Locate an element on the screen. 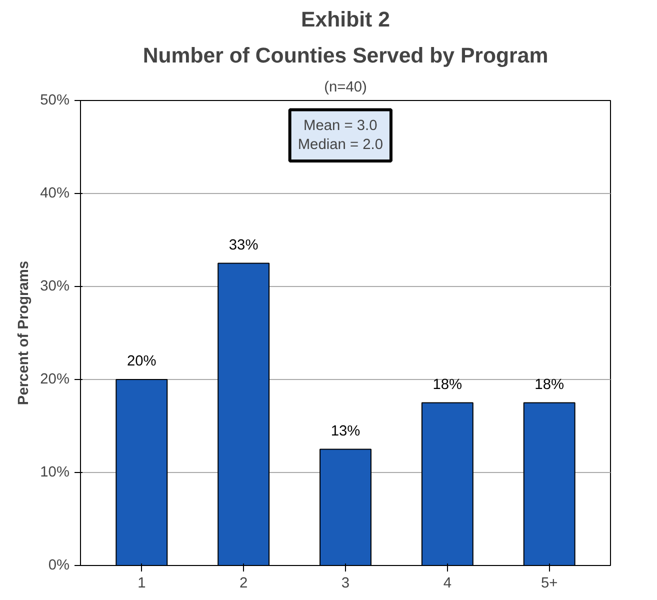 This screenshot has width=657, height=600. data-label: 33% is located at coordinates (243, 245).